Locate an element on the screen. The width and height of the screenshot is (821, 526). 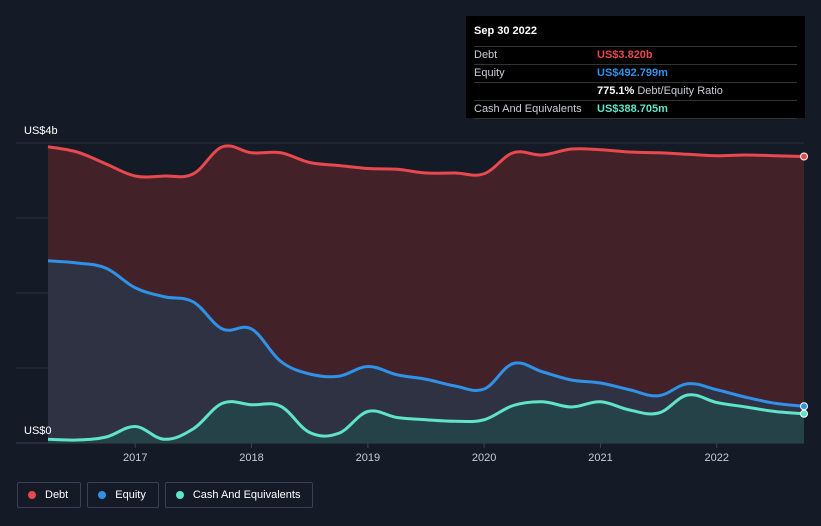
tooltip-row-cash: Cash And Equivalents US$388.705m is located at coordinates (635, 110).